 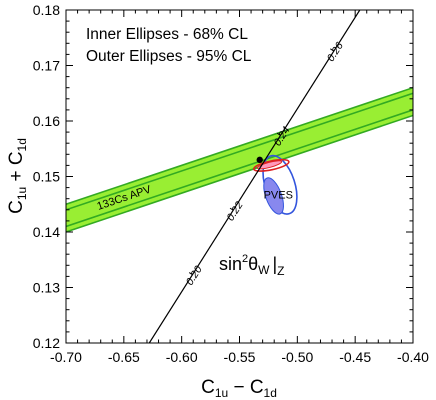 I want to click on x-tick-label: -0.55, so click(x=240, y=357).